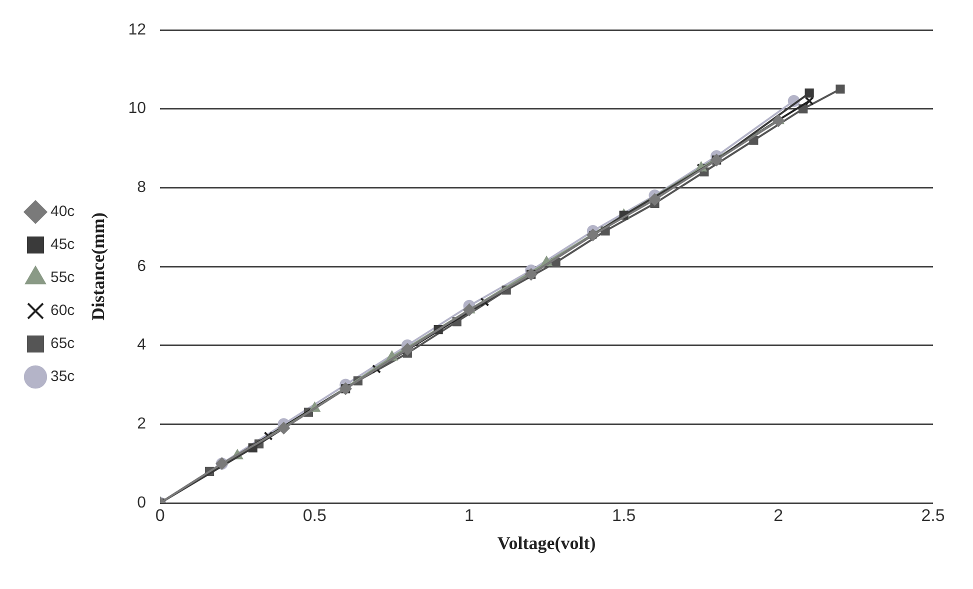 This screenshot has width=973, height=589. I want to click on y-tick-label: 6, so click(141, 266).